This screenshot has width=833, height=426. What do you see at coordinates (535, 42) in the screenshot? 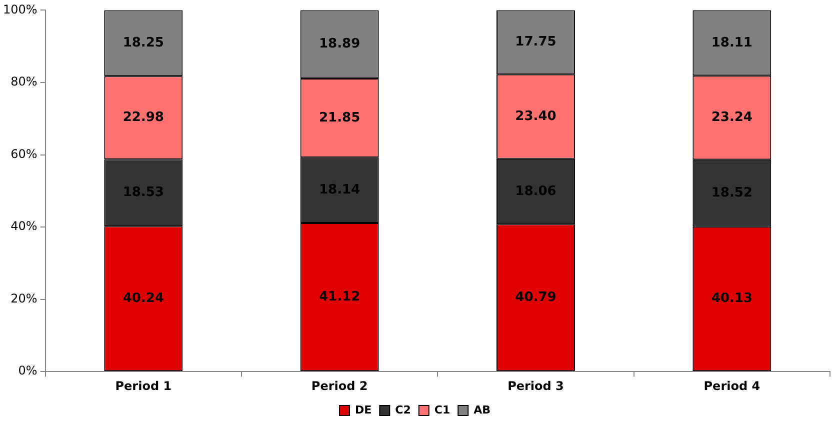
I see `data-label: 17.75` at bounding box center [535, 42].